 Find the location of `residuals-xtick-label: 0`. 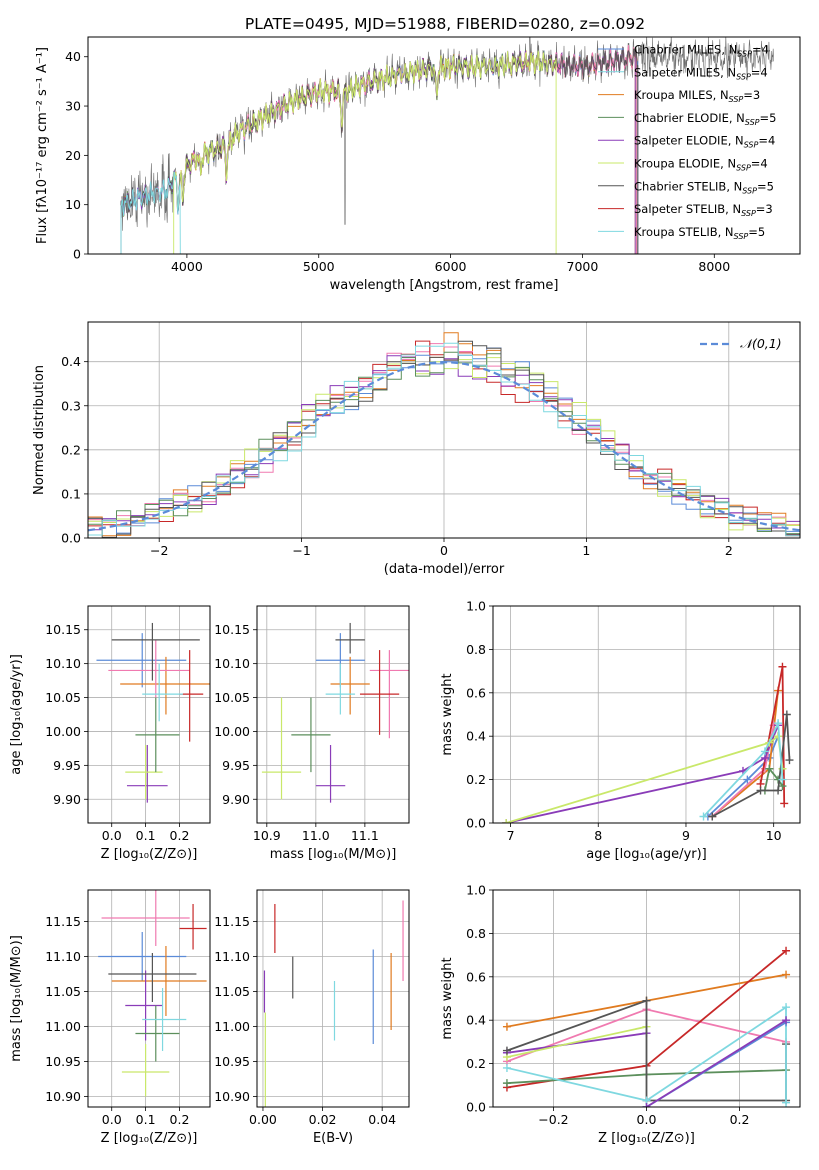

residuals-xtick-label: 0 is located at coordinates (444, 550).